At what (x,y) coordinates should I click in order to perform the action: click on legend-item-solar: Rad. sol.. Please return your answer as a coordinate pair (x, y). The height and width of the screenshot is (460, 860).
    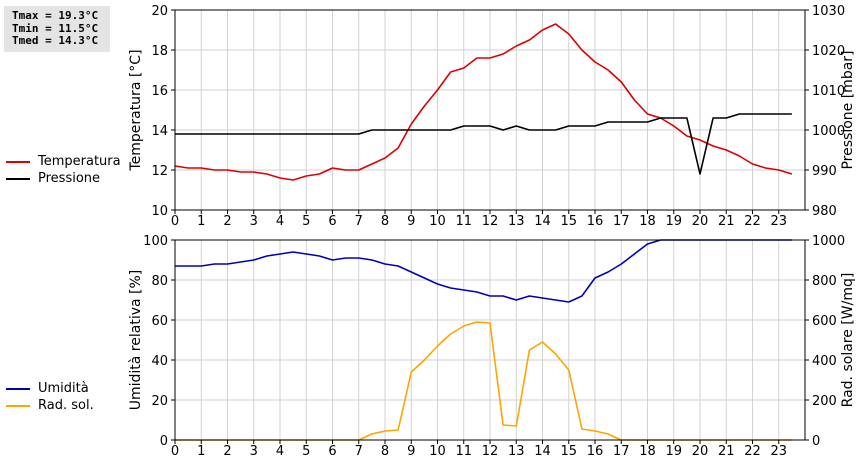
    Looking at the image, I should click on (50, 405).